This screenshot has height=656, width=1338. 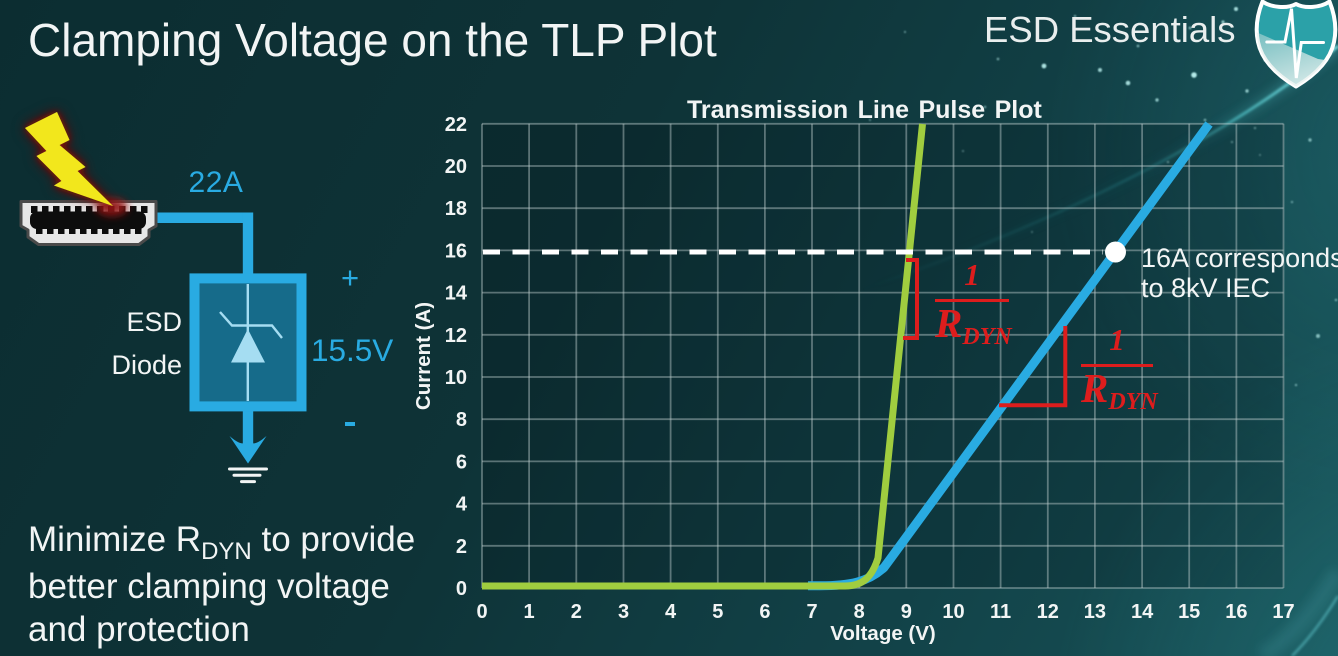 I want to click on svg-text: 5, so click(x=717, y=612).